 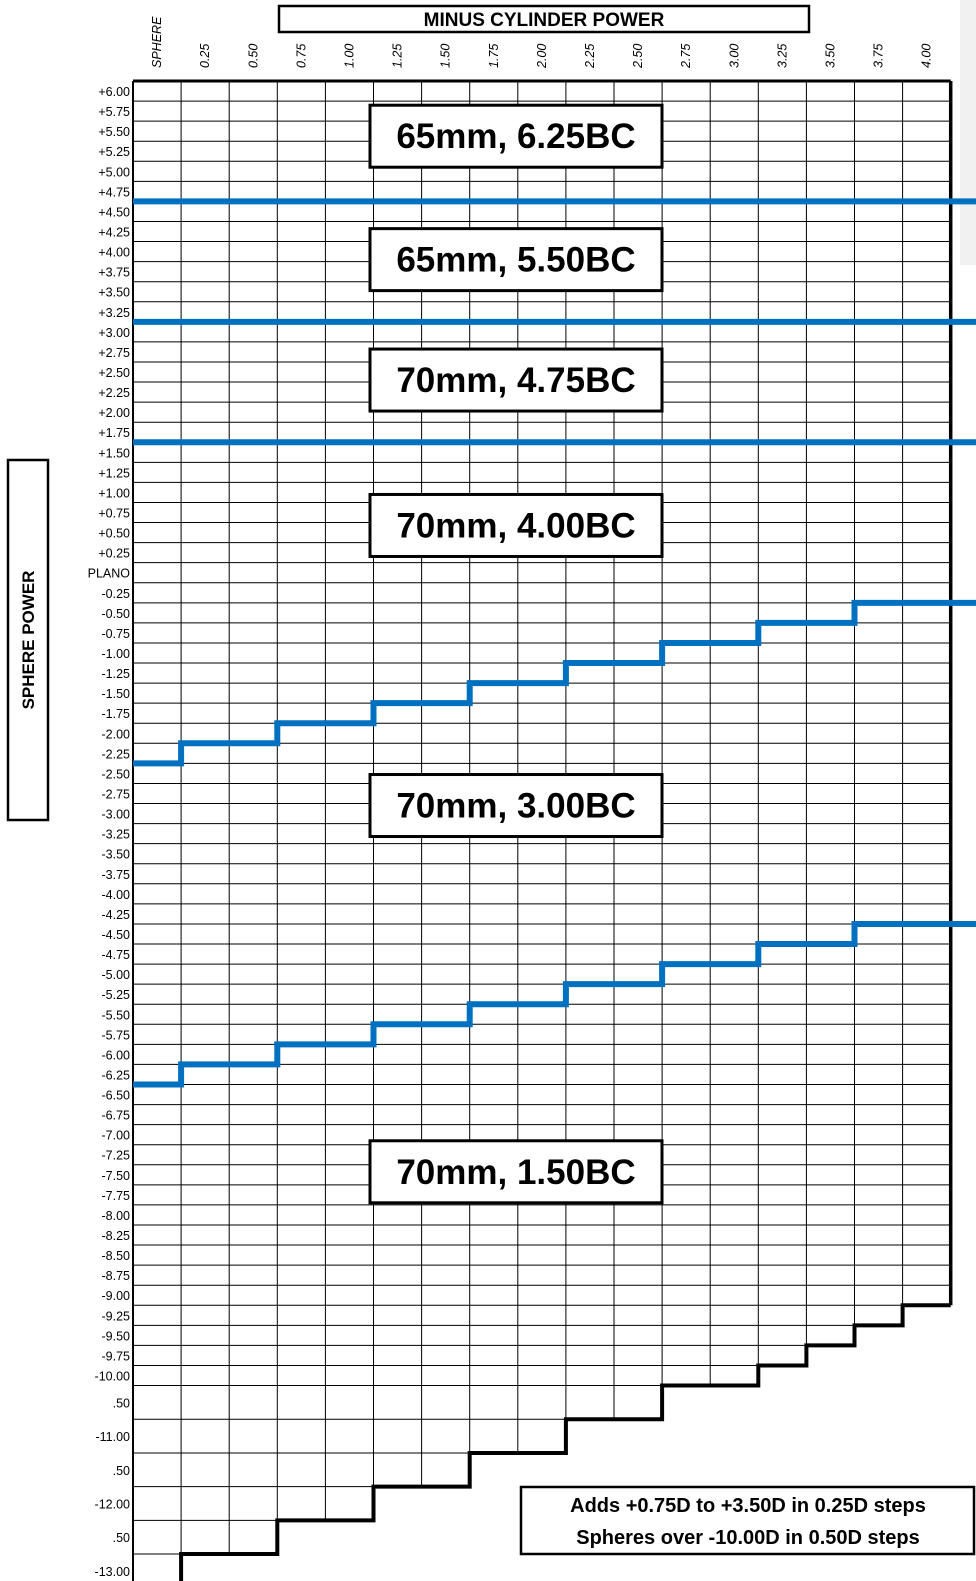 What do you see at coordinates (116, 674) in the screenshot?
I see `sphere-tick-label: -1.25` at bounding box center [116, 674].